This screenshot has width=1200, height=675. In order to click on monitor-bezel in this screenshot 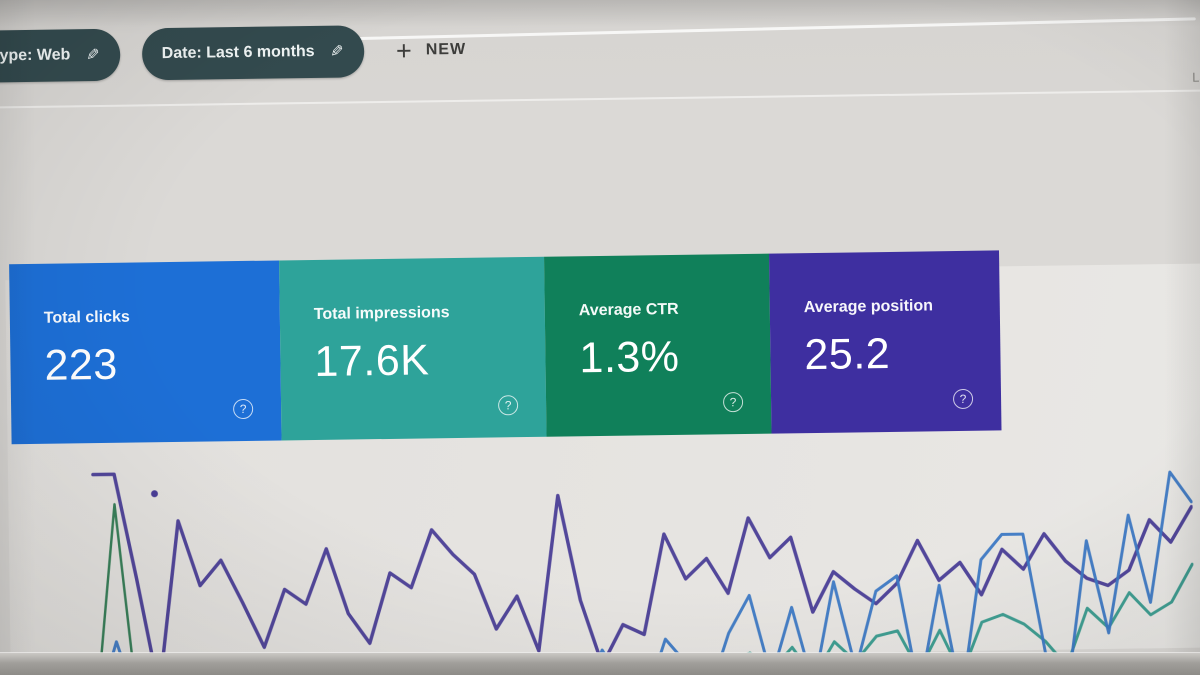, I will do `click(600, 664)`.